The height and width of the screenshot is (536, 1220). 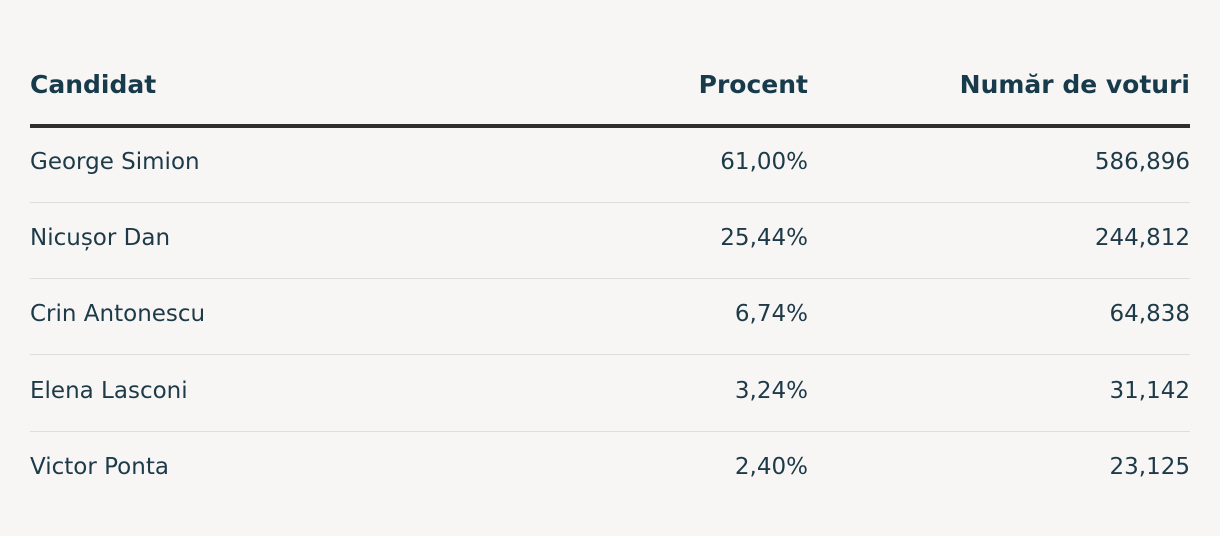 What do you see at coordinates (610, 126) in the screenshot?
I see `header-rule` at bounding box center [610, 126].